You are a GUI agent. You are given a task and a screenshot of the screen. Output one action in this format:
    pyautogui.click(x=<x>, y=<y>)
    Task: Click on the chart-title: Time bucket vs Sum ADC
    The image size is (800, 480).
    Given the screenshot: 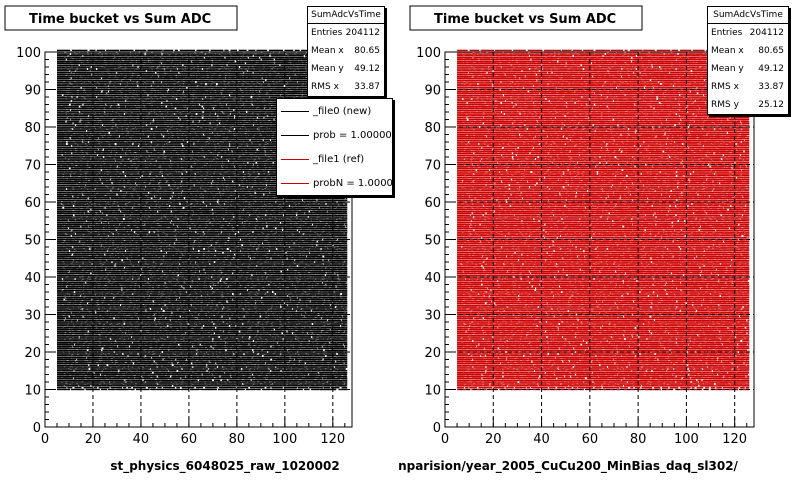 What is the action you would take?
    pyautogui.click(x=120, y=19)
    